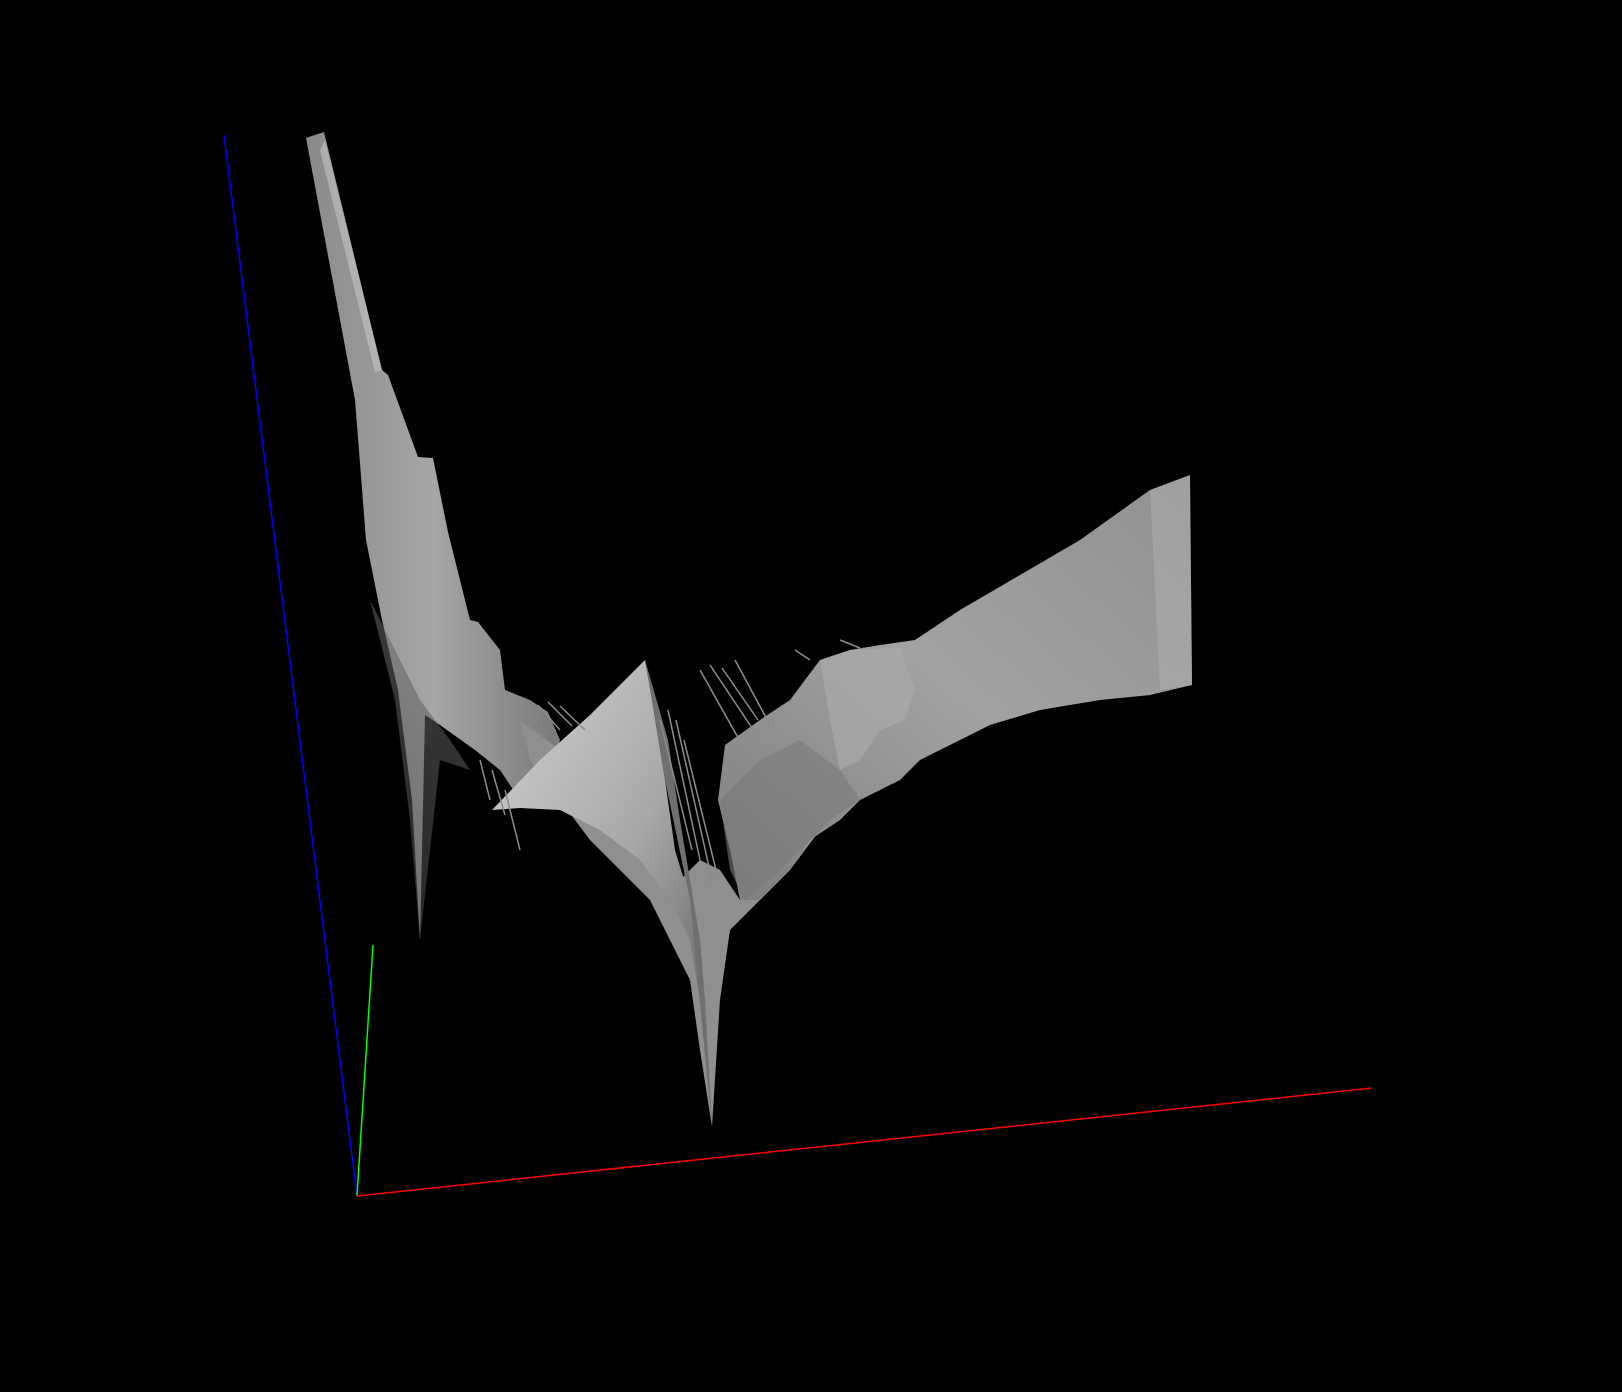 The width and height of the screenshot is (1622, 1392). I want to click on surface-fringe-spikes, so click(670, 760).